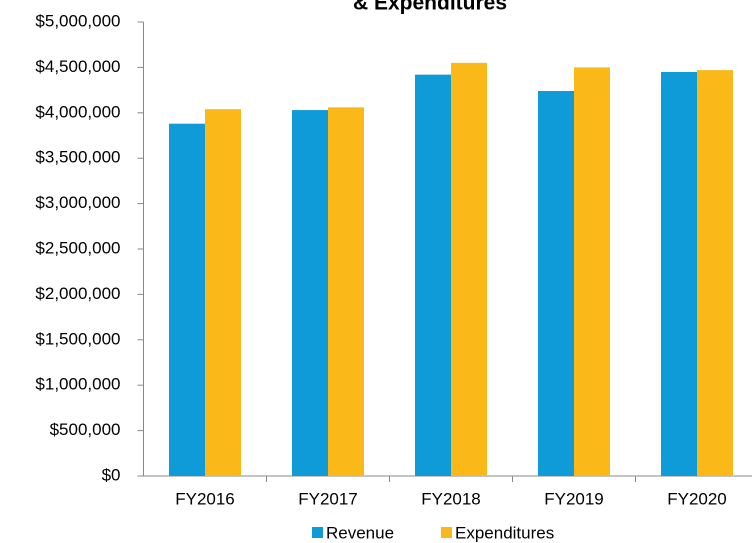  What do you see at coordinates (77, 66) in the screenshot?
I see `y-tick-label: $4,500,000` at bounding box center [77, 66].